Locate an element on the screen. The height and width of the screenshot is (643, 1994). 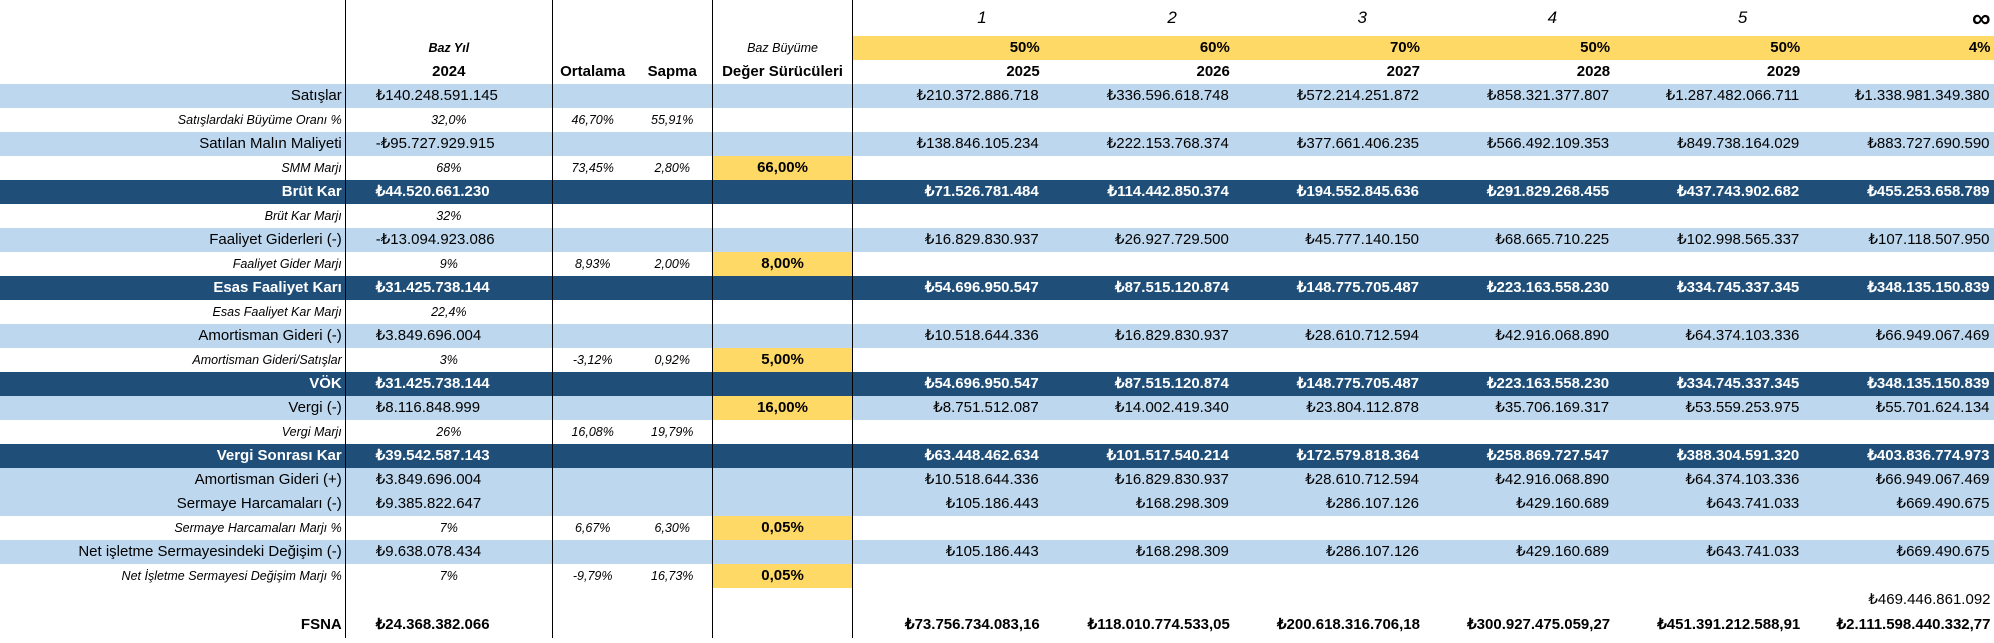
row-label: Satılan Malın Maliyeti is located at coordinates (173, 144).